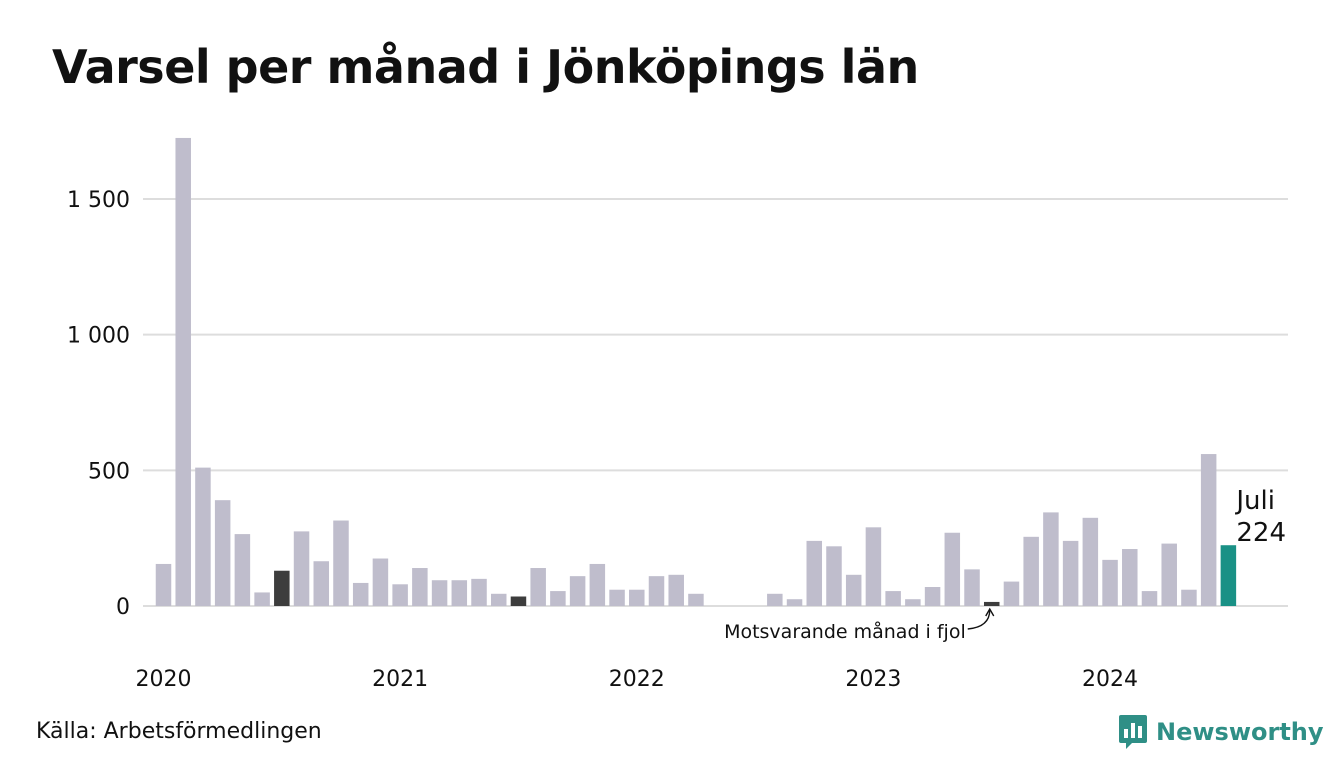 This screenshot has width=1340, height=780. What do you see at coordinates (400, 679) in the screenshot?
I see `x-tick-label: 2021` at bounding box center [400, 679].